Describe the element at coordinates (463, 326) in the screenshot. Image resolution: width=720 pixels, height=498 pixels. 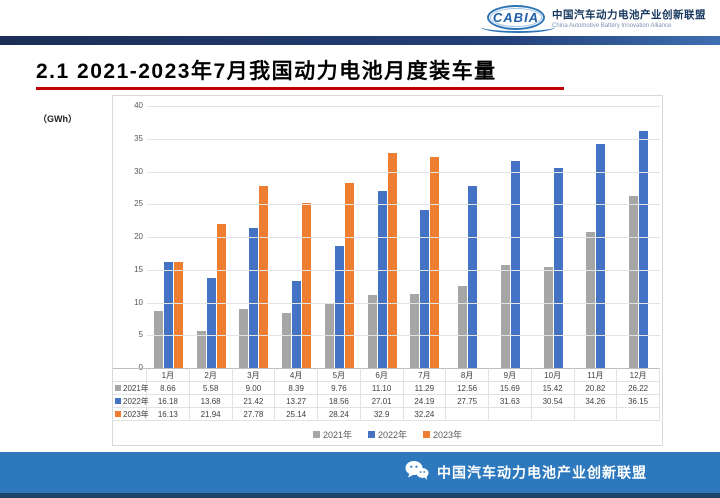
I see `bar-2021年-8月` at that location.